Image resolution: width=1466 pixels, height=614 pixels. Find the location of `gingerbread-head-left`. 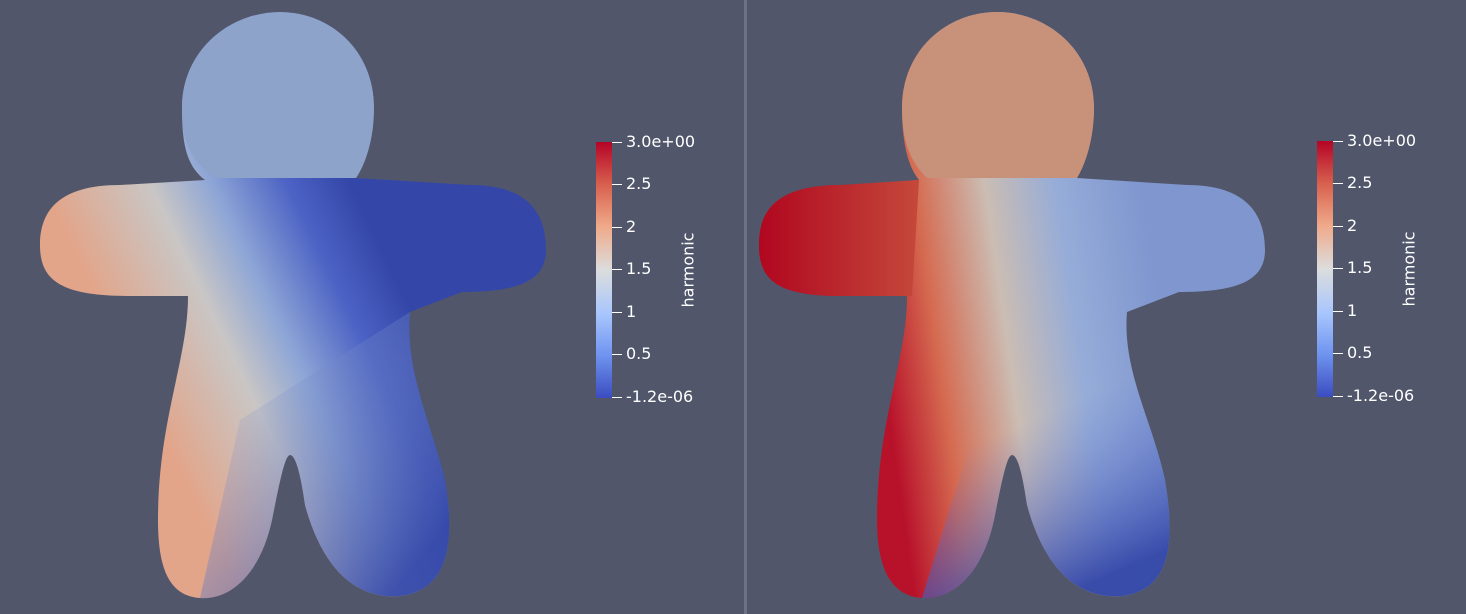

gingerbread-head-left is located at coordinates (278, 95).